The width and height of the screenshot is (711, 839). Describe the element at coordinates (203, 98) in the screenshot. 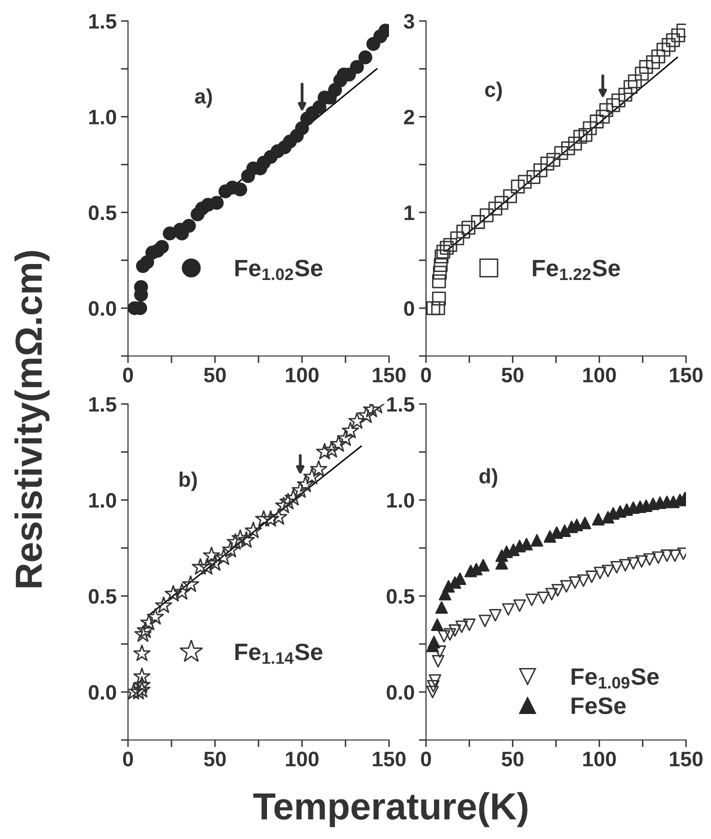

I see `annotation: a)` at that location.